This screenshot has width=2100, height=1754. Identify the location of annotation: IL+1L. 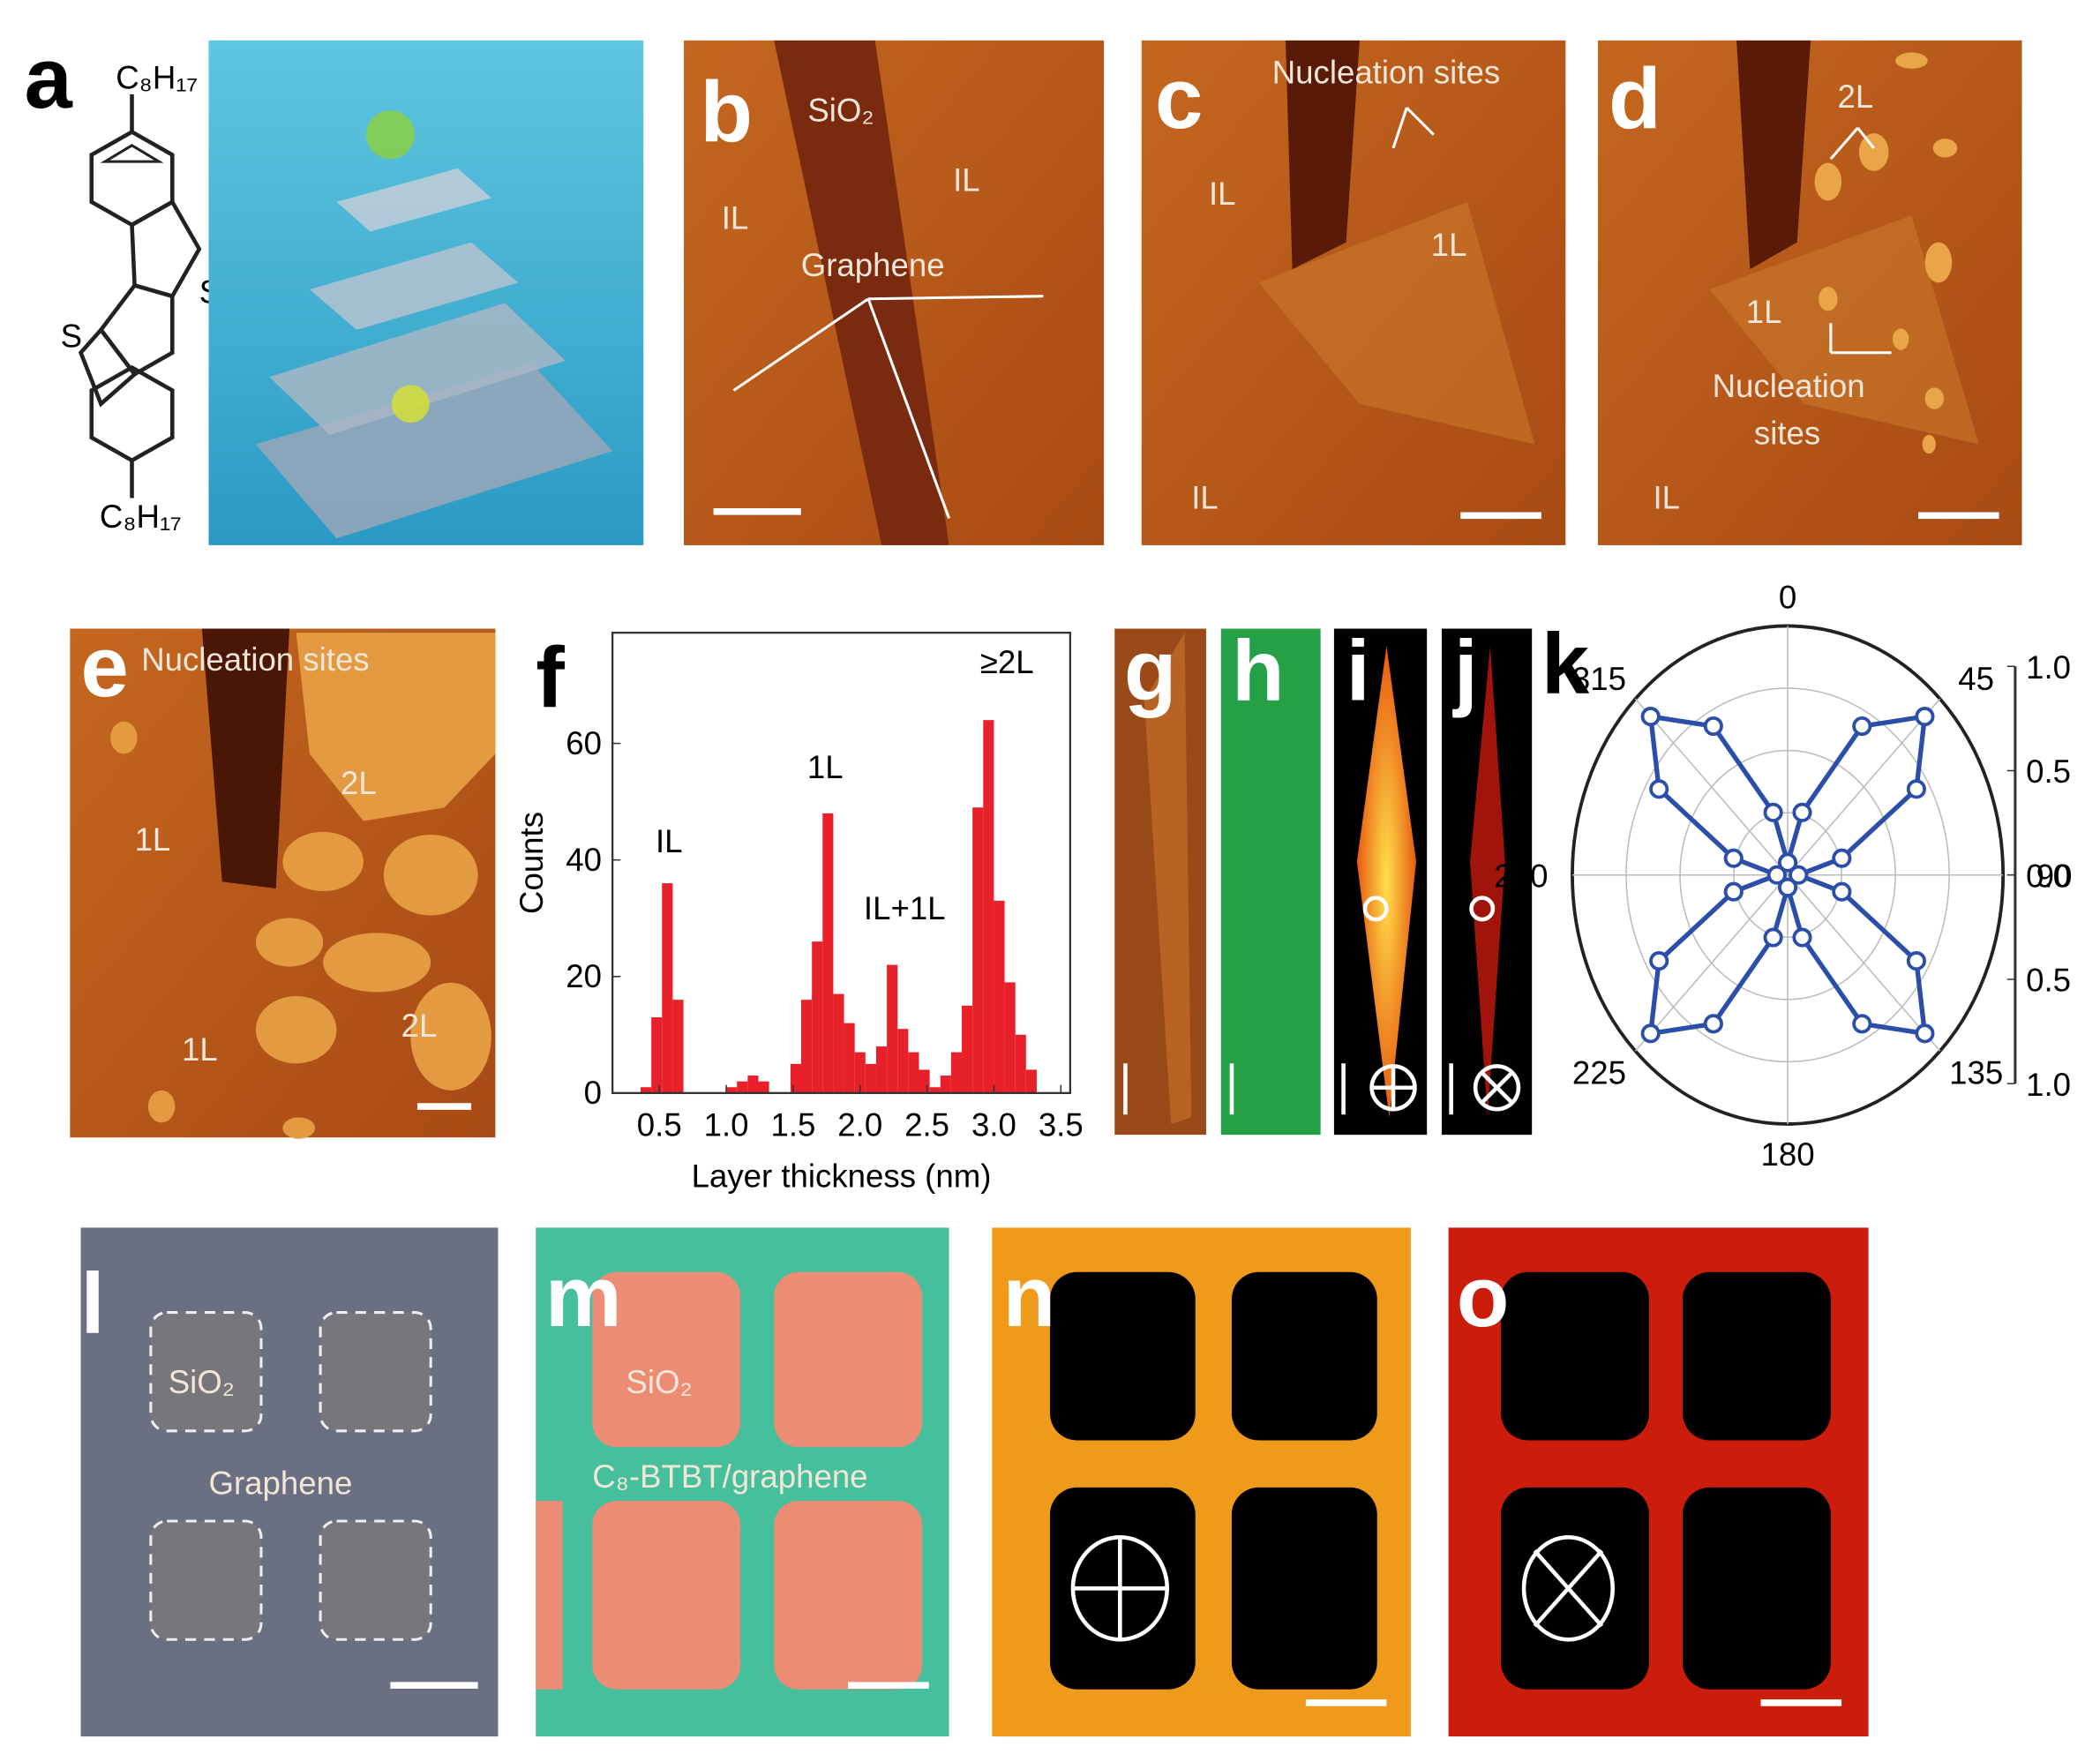
(905, 908).